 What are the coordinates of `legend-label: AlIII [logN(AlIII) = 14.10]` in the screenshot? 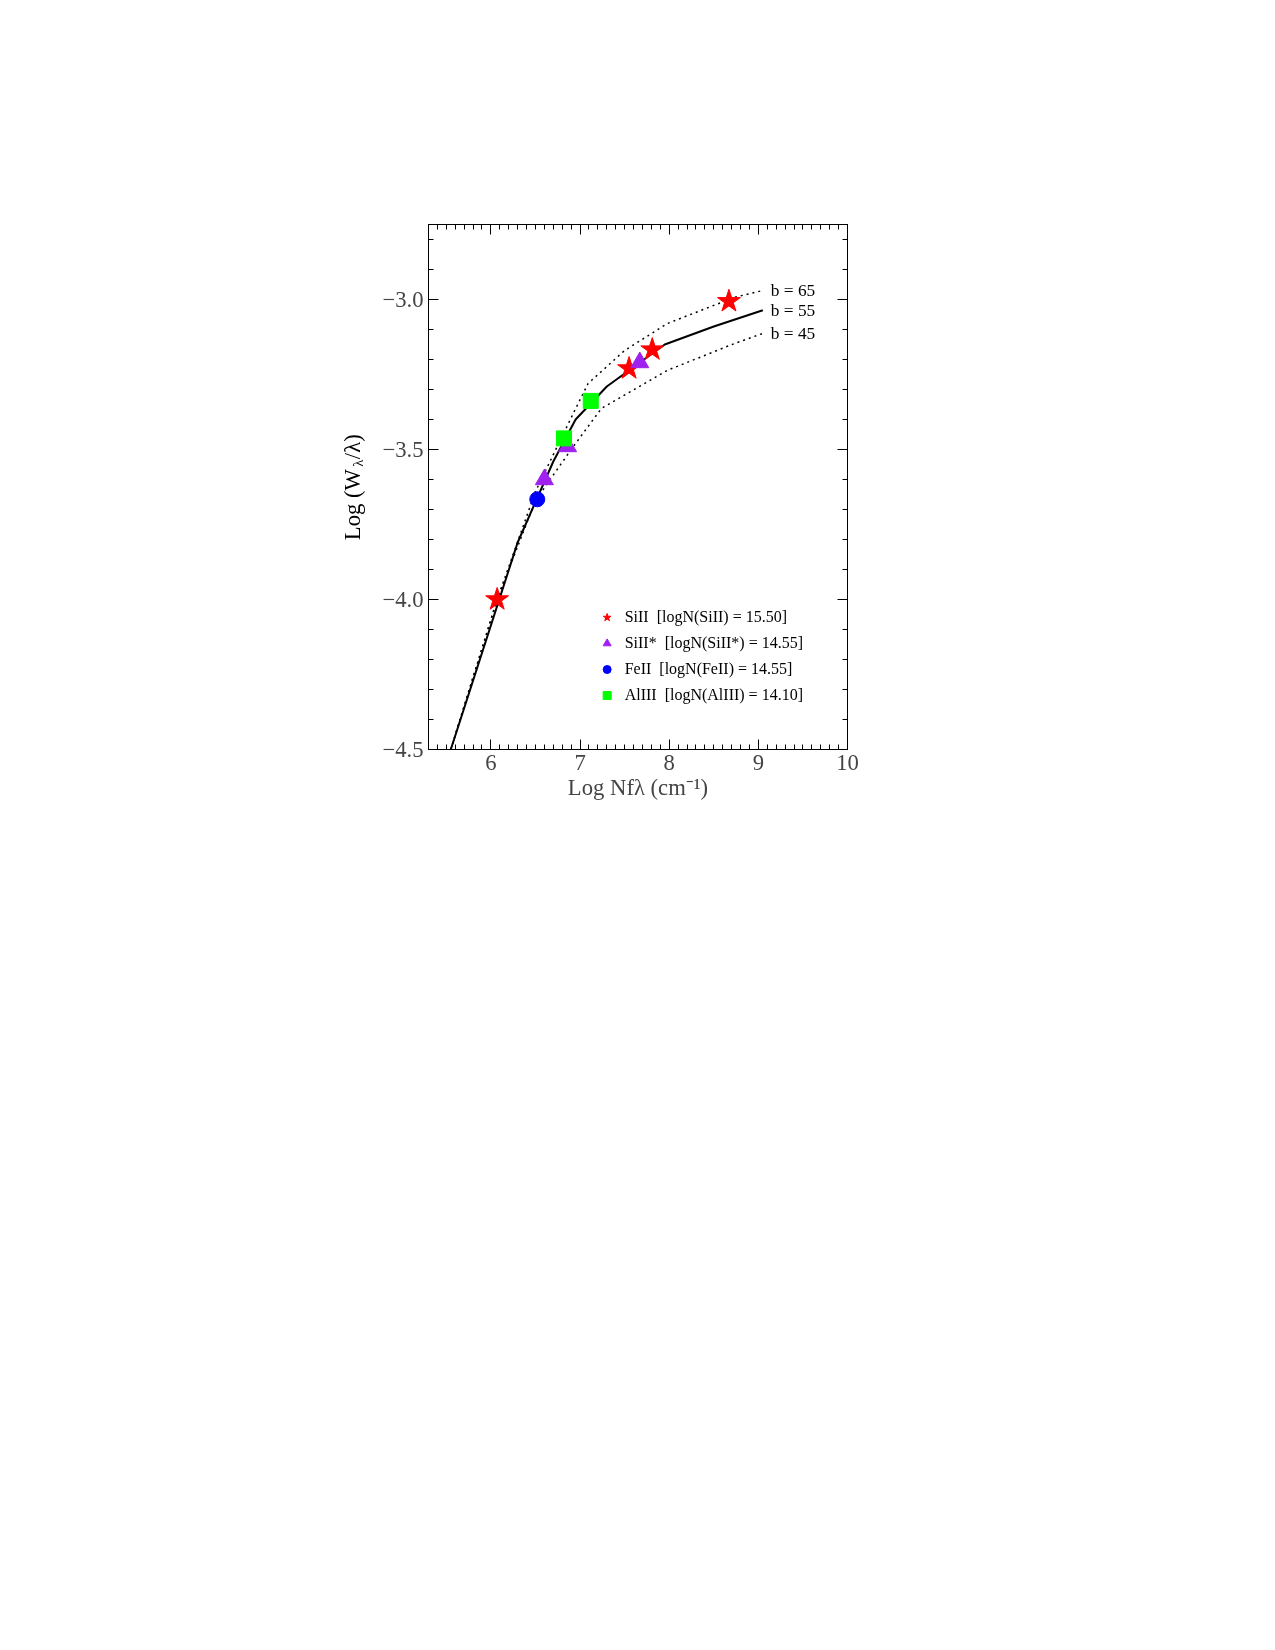 It's located at (713, 695).